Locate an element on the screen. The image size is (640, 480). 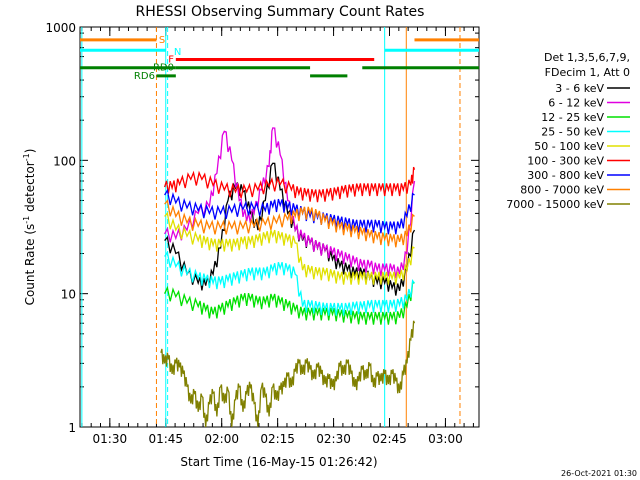
y-tick-label: 1 is located at coordinates (72, 428).